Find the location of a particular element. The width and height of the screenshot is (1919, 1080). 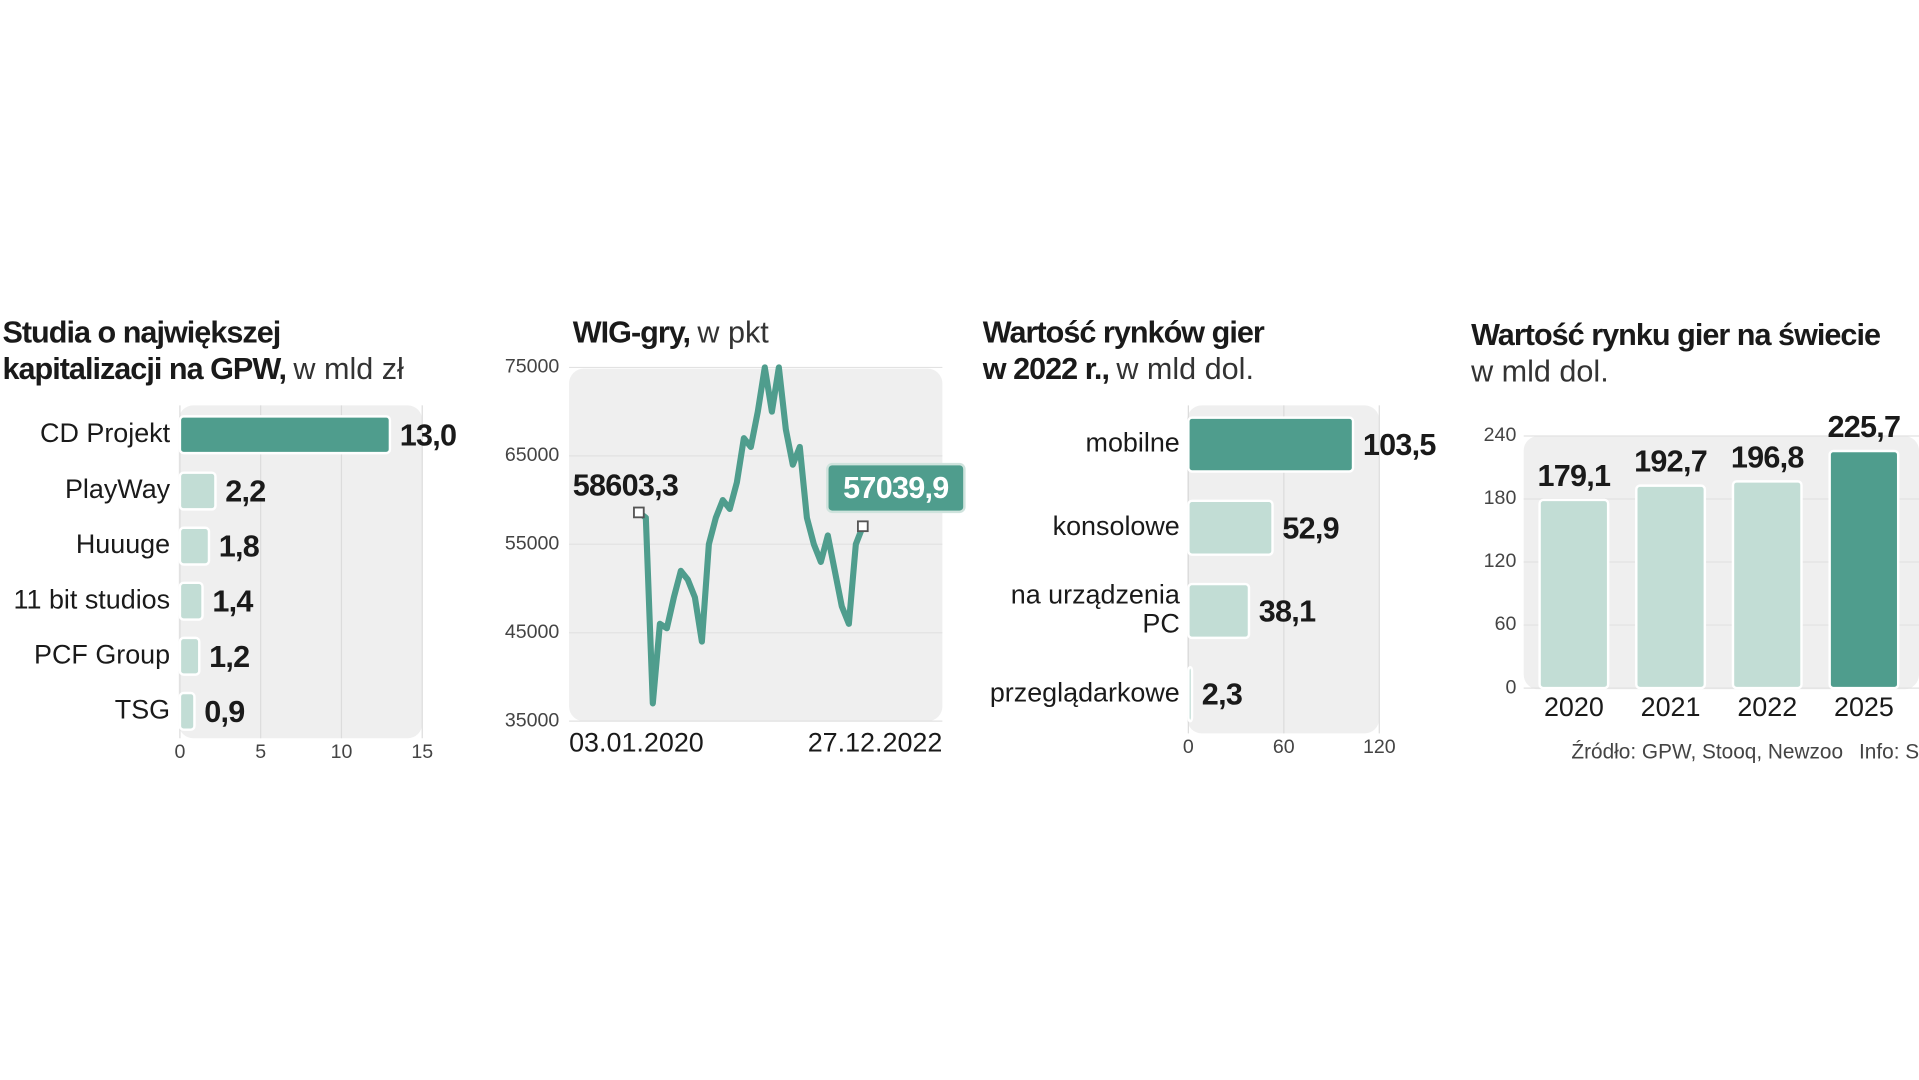

y-tick-label: 0 is located at coordinates (1510, 687).